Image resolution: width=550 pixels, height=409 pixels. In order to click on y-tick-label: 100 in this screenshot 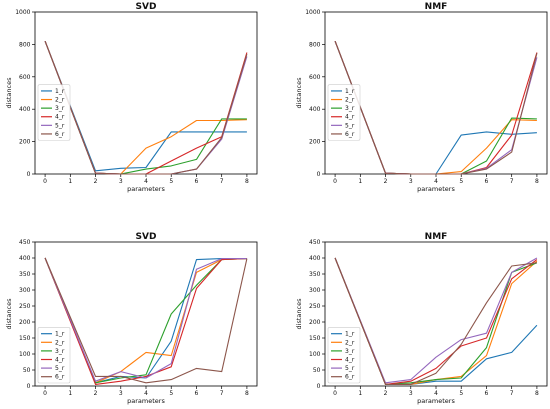, I will do `click(25, 354)`.